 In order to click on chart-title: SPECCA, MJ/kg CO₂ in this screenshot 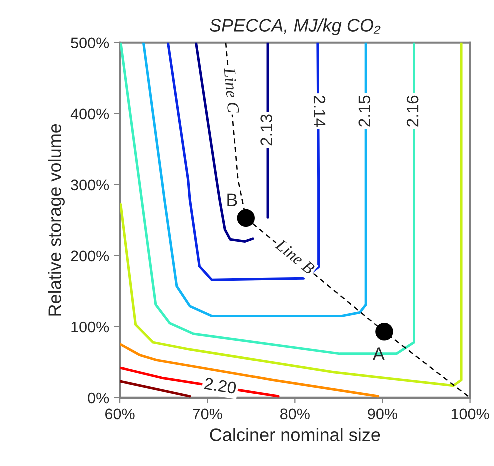, I will do `click(295, 27)`.